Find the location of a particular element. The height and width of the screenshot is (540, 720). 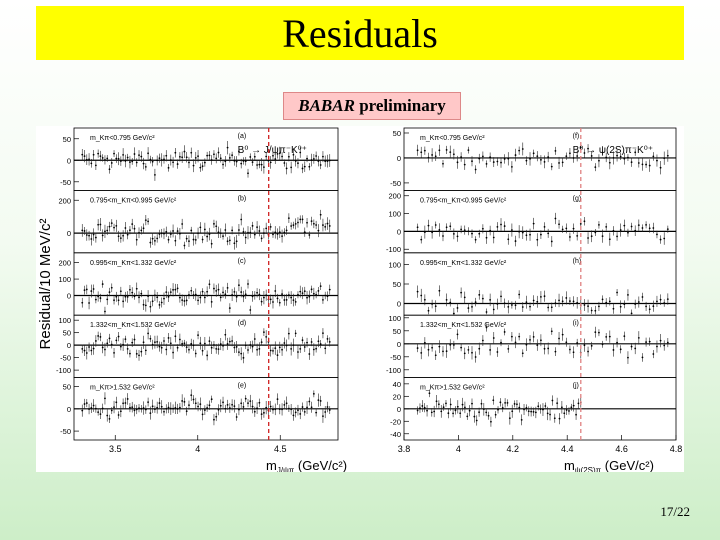

slide-title: Residuals is located at coordinates (360, 33).